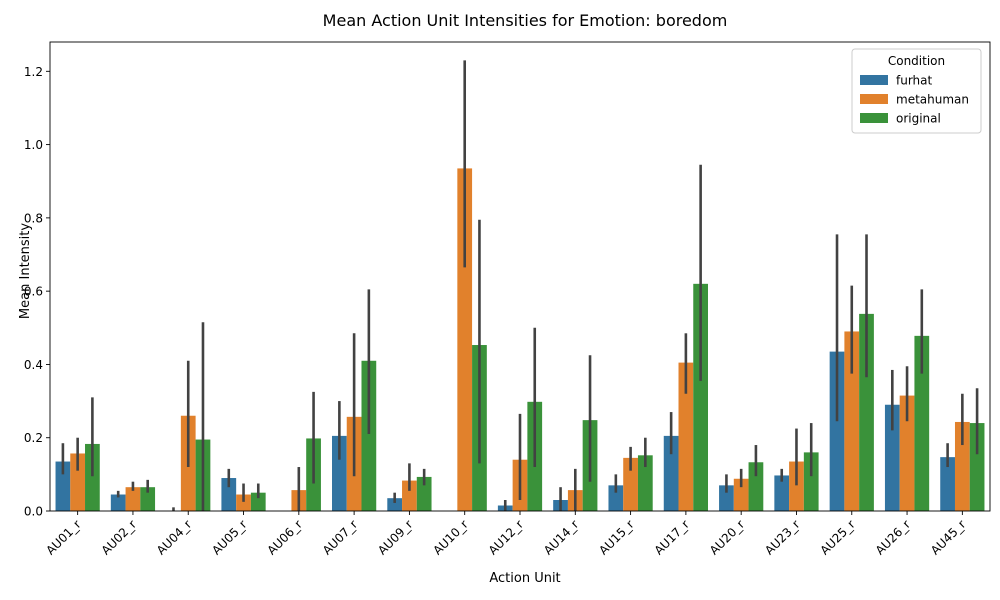 This screenshot has width=1000, height=600. I want to click on bar-original-AU09_r, so click(424, 493).